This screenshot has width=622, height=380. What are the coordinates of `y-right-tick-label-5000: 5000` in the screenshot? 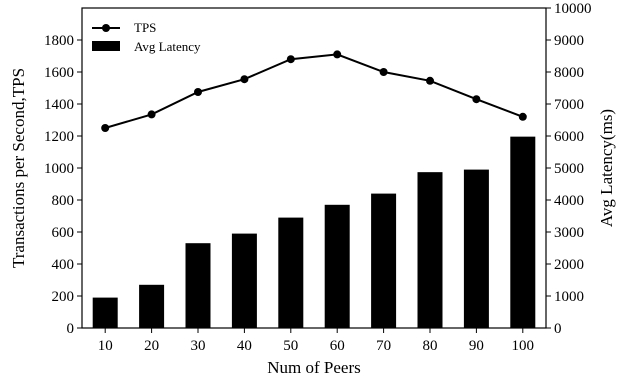 It's located at (569, 169).